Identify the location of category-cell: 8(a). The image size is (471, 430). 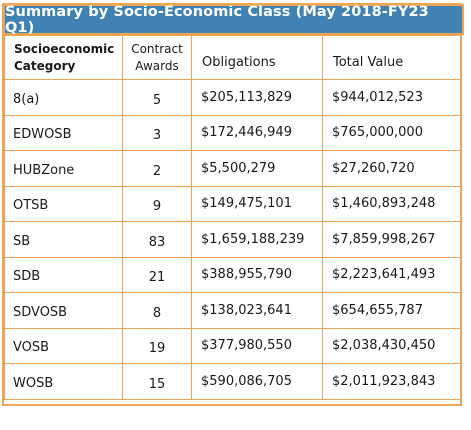
(63, 97).